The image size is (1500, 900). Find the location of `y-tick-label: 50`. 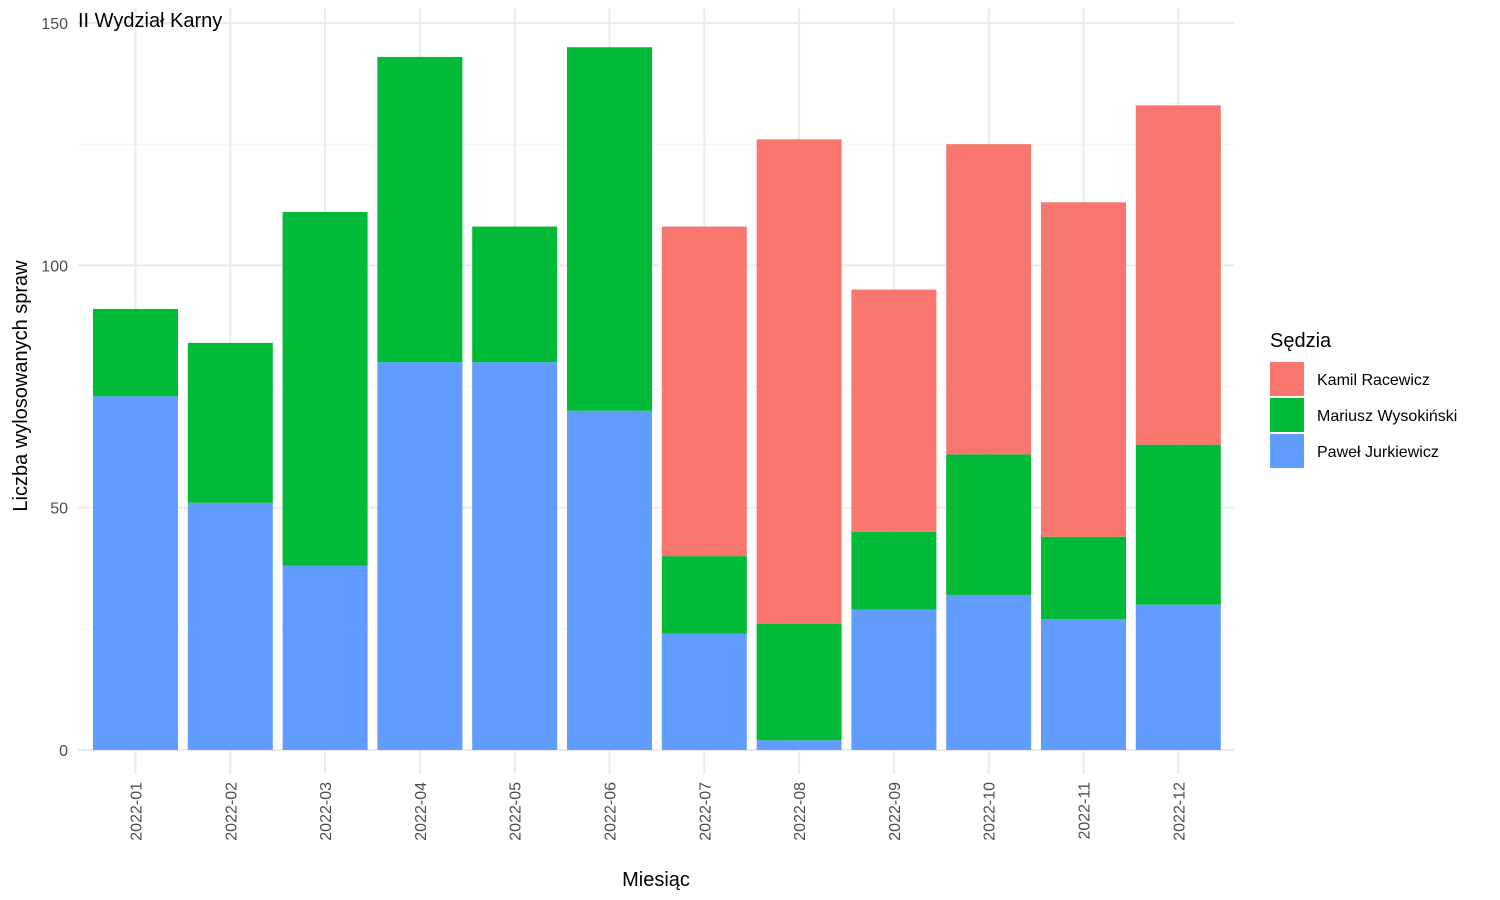

y-tick-label: 50 is located at coordinates (59, 509).